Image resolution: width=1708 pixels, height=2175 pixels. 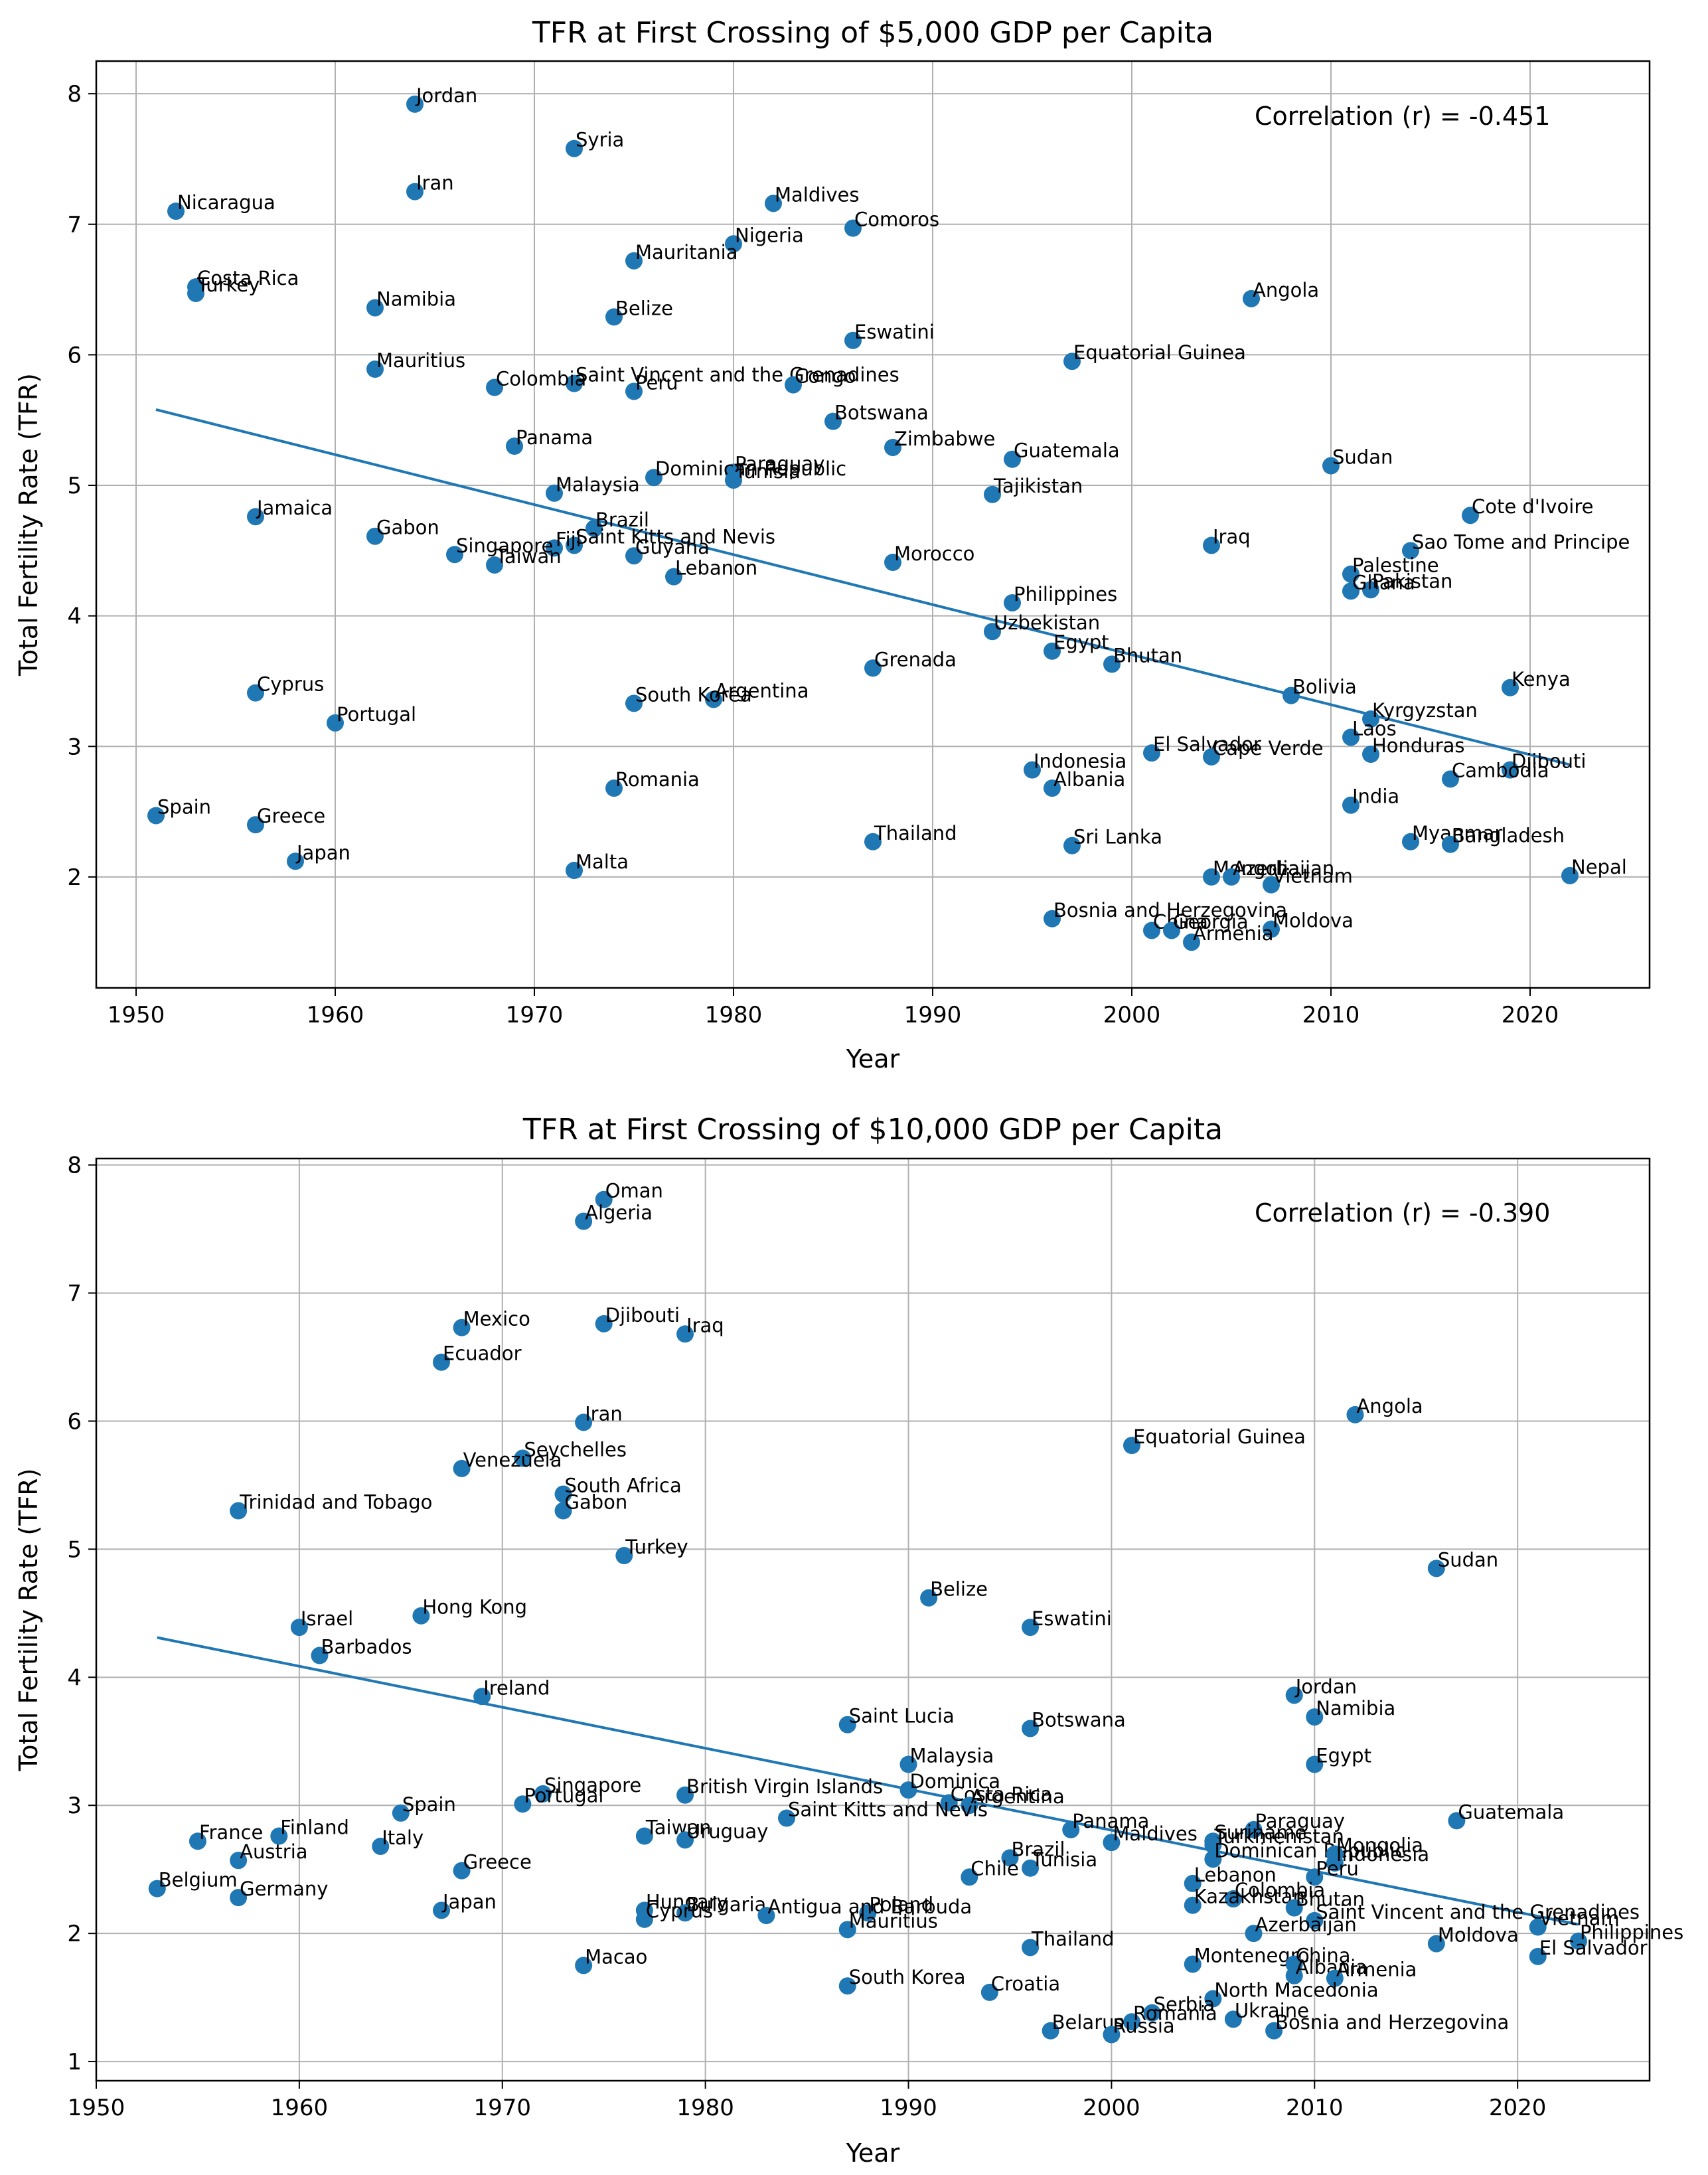 I want to click on point-label: Belgium, so click(x=198, y=1880).